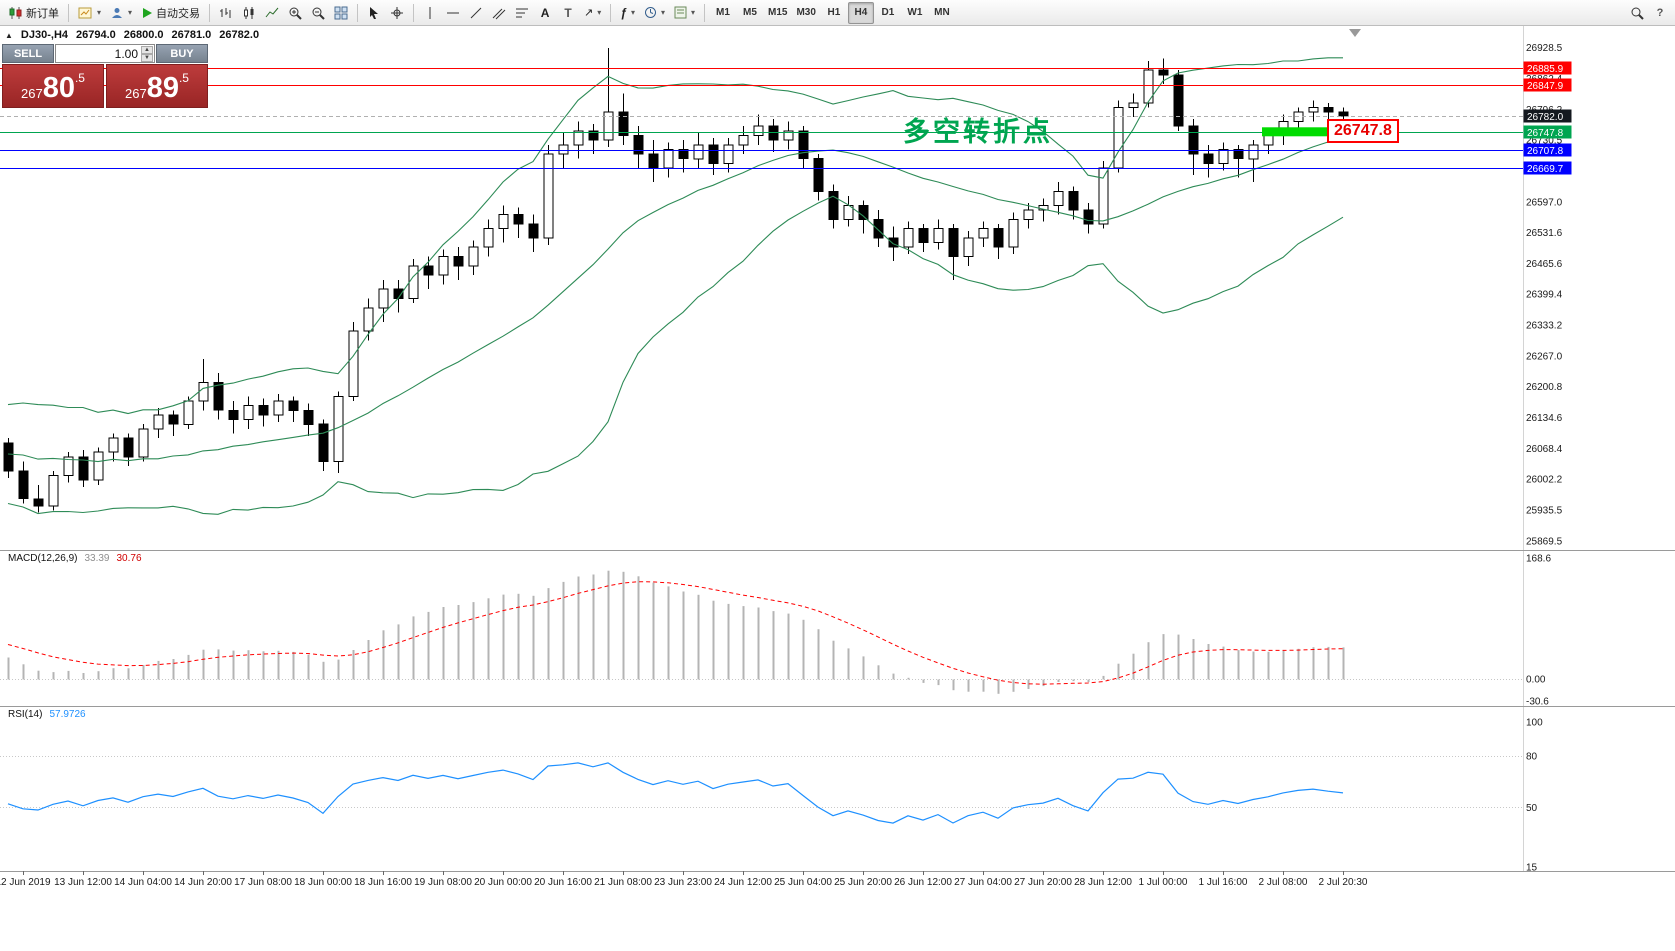 The width and height of the screenshot is (1675, 951). I want to click on tile-windows-icon, so click(341, 12).